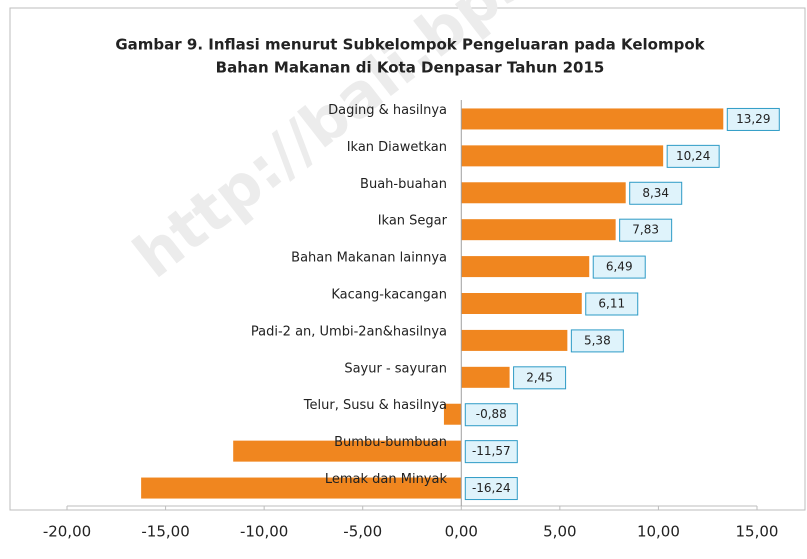 The height and width of the screenshot is (559, 807). What do you see at coordinates (658, 532) in the screenshot?
I see `x-tick-label: 10,00` at bounding box center [658, 532].